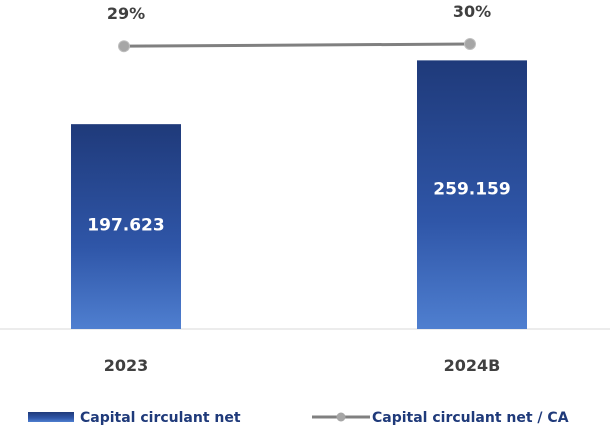 The height and width of the screenshot is (431, 610). I want to click on legend-bar-label: Capital circulant net, so click(160, 418).